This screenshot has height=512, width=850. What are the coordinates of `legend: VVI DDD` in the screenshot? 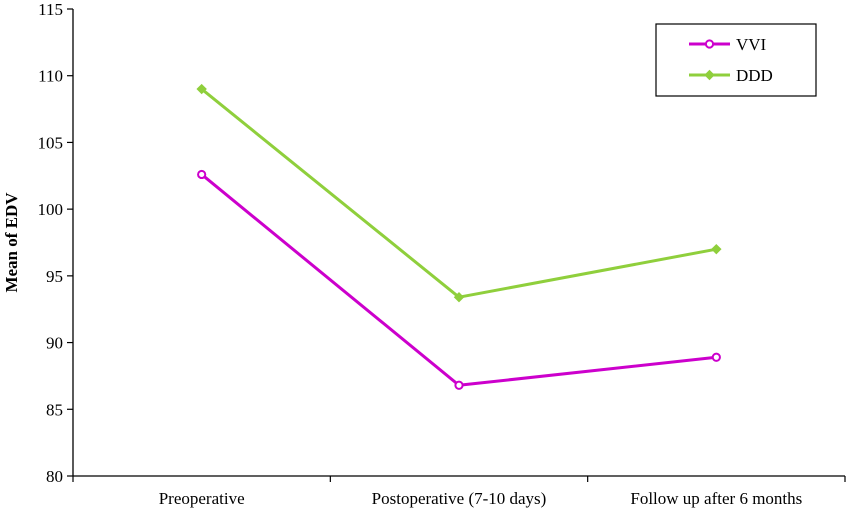 It's located at (736, 60).